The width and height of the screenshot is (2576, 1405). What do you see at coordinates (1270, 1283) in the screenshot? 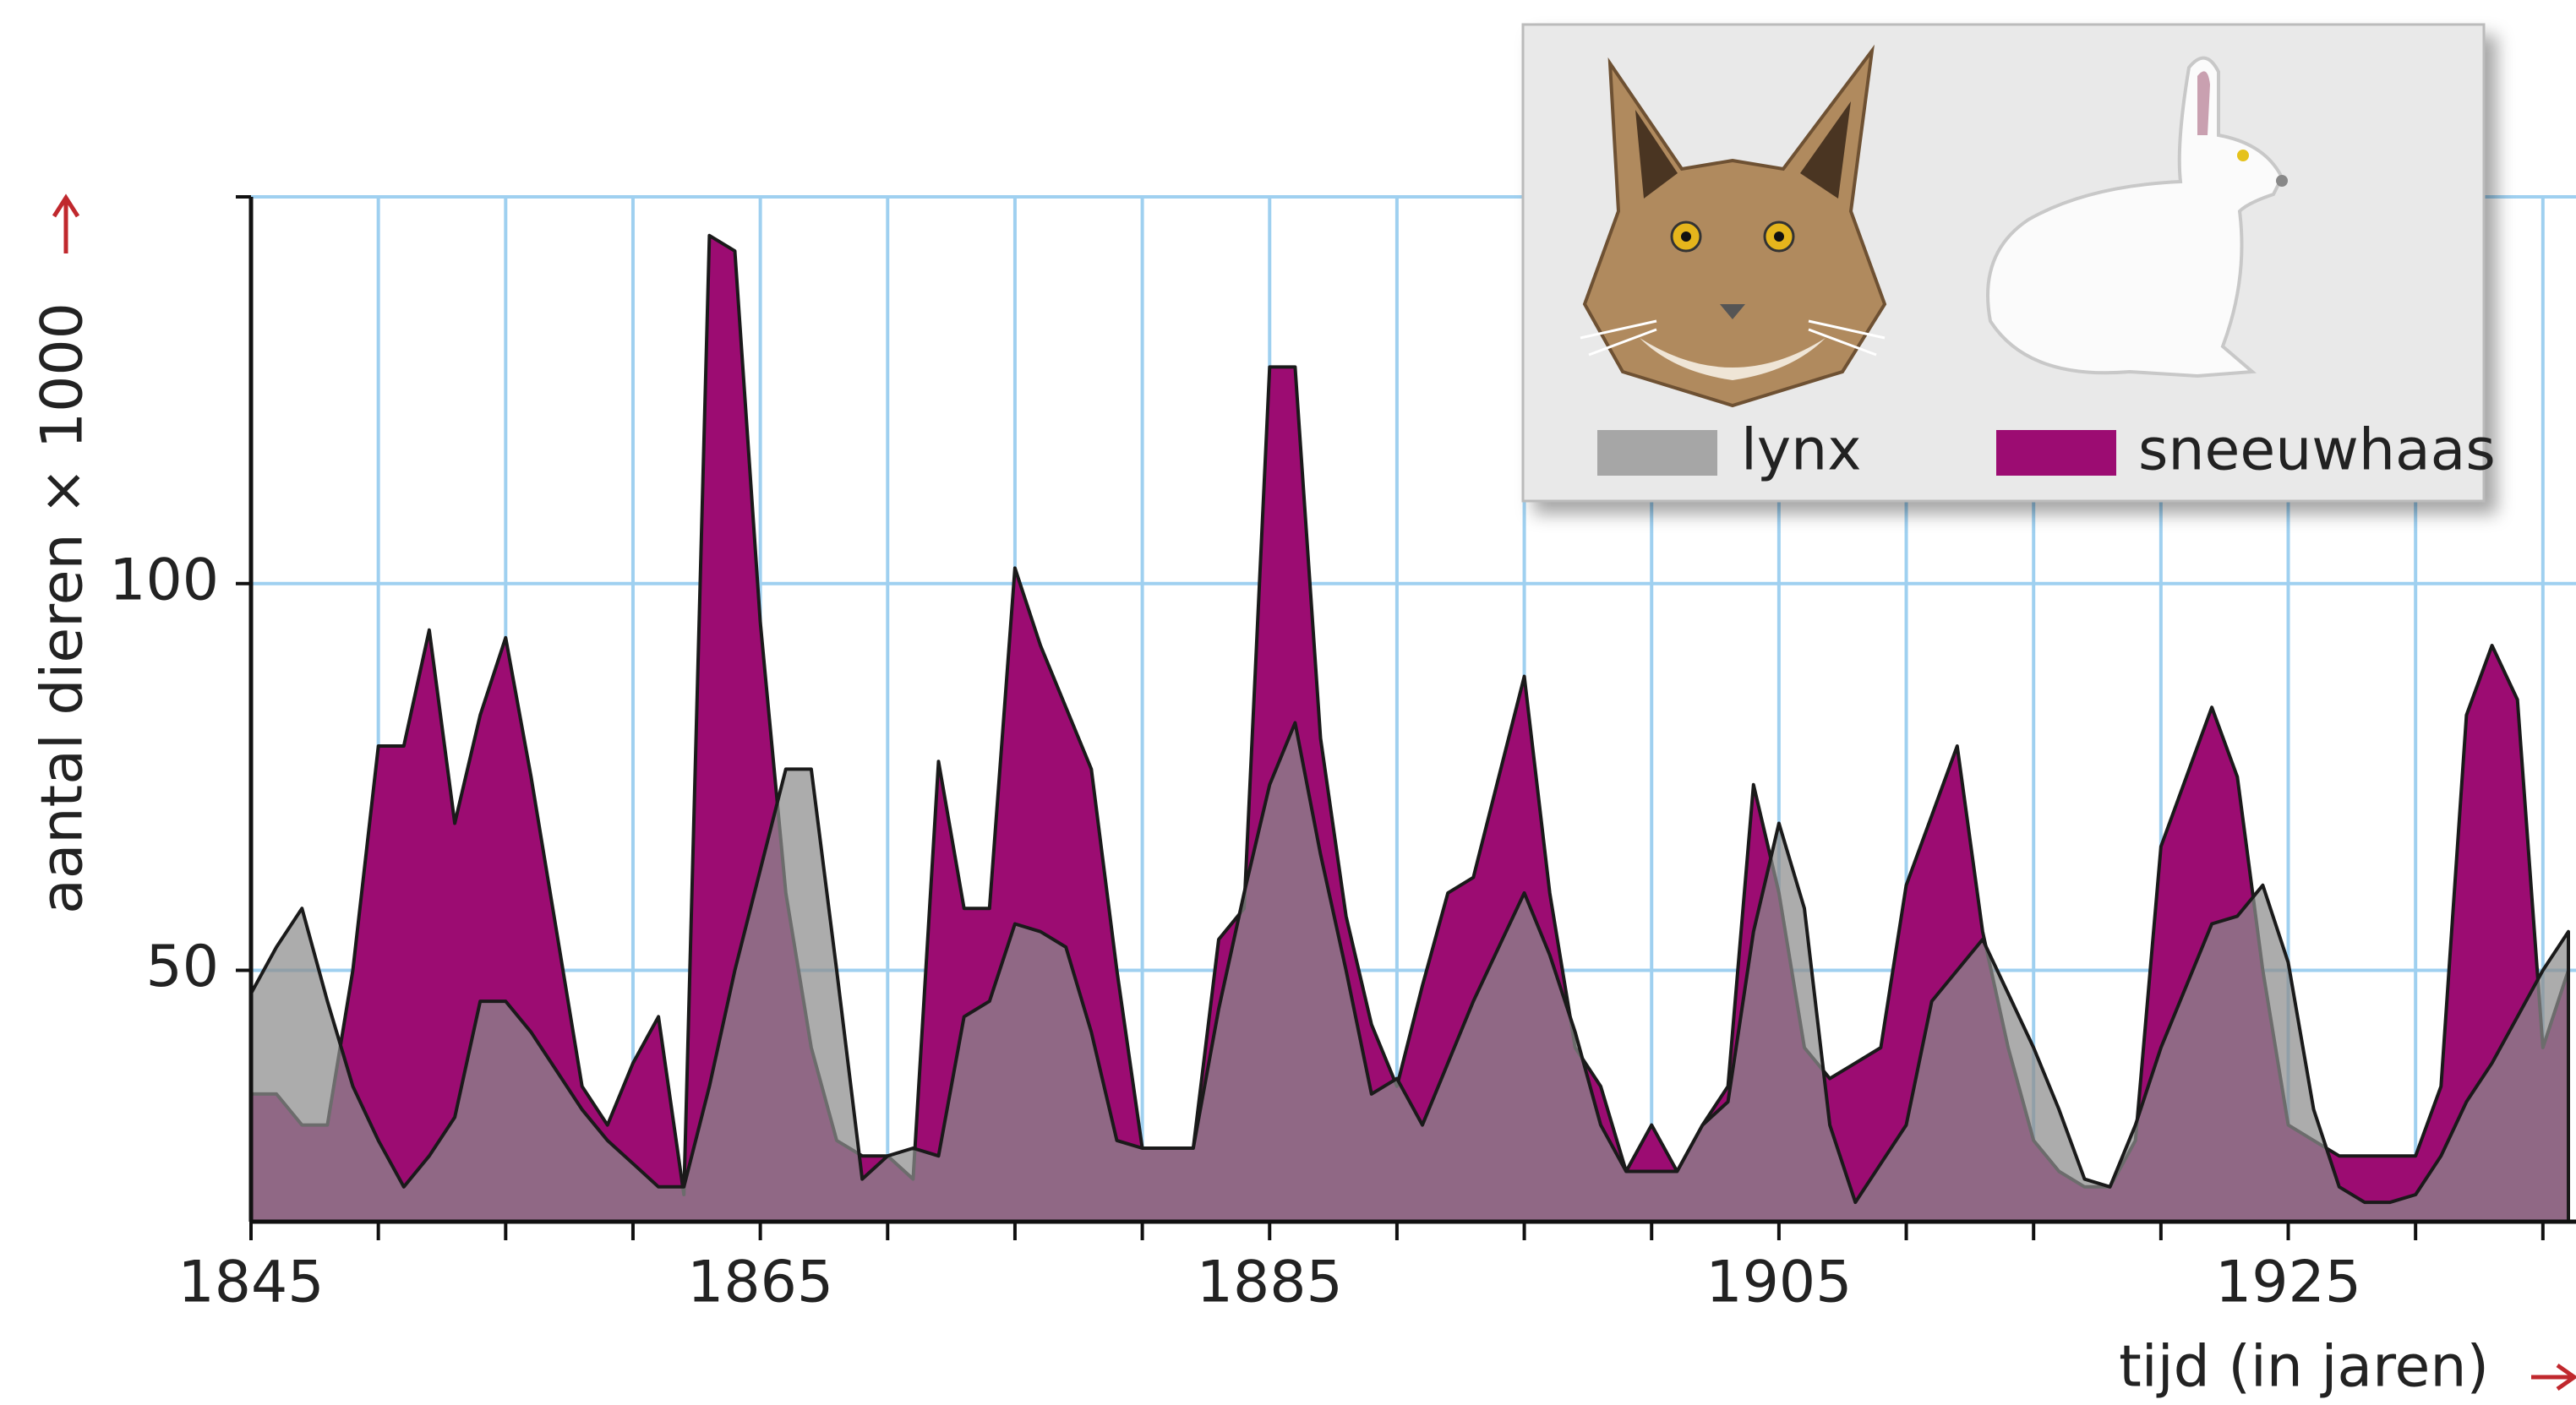
I see `x-tick-label: 1885` at bounding box center [1270, 1283].